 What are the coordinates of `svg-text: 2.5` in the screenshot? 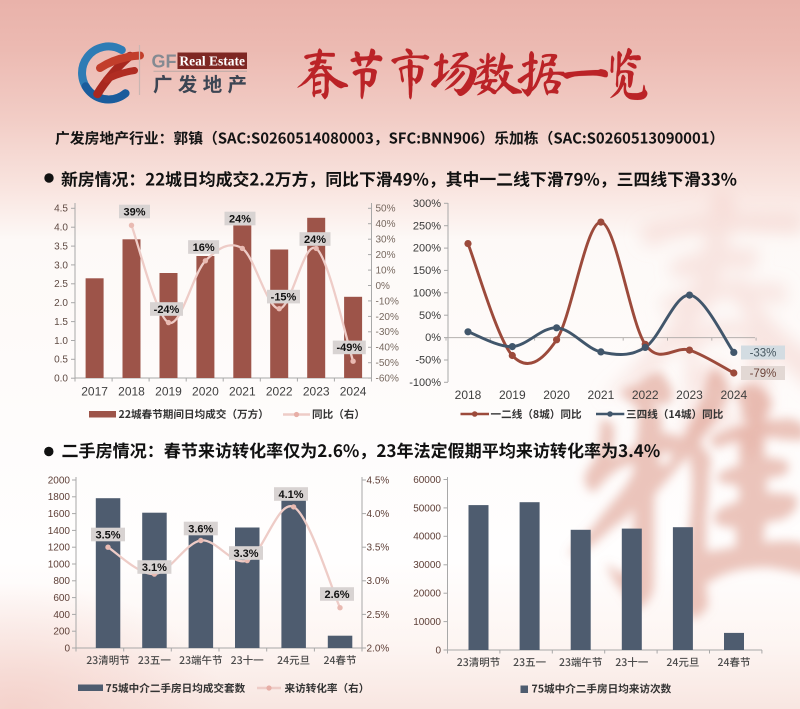 It's located at (61, 284).